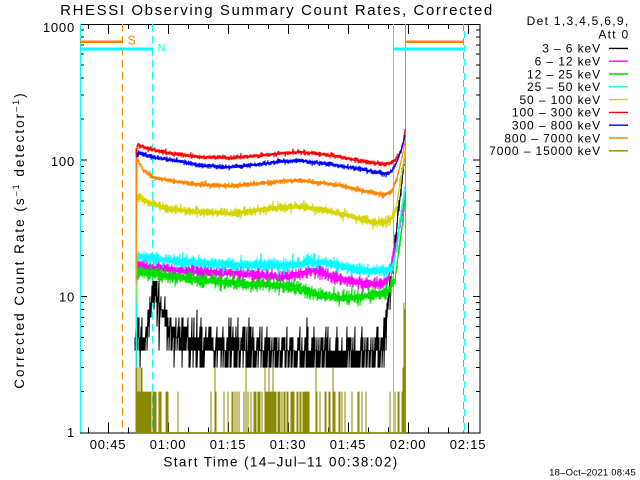  What do you see at coordinates (228, 444) in the screenshot?
I see `svg-text: 01:15` at bounding box center [228, 444].